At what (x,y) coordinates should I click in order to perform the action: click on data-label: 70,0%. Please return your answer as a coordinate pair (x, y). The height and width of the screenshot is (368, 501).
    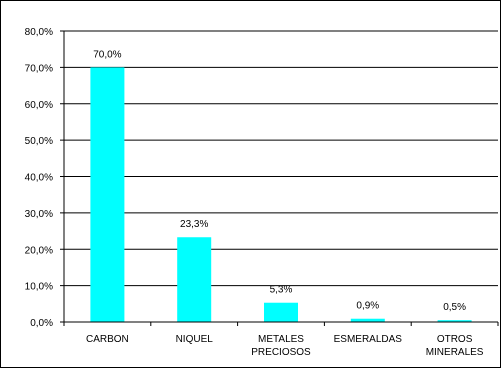
    Looking at the image, I should click on (107, 54).